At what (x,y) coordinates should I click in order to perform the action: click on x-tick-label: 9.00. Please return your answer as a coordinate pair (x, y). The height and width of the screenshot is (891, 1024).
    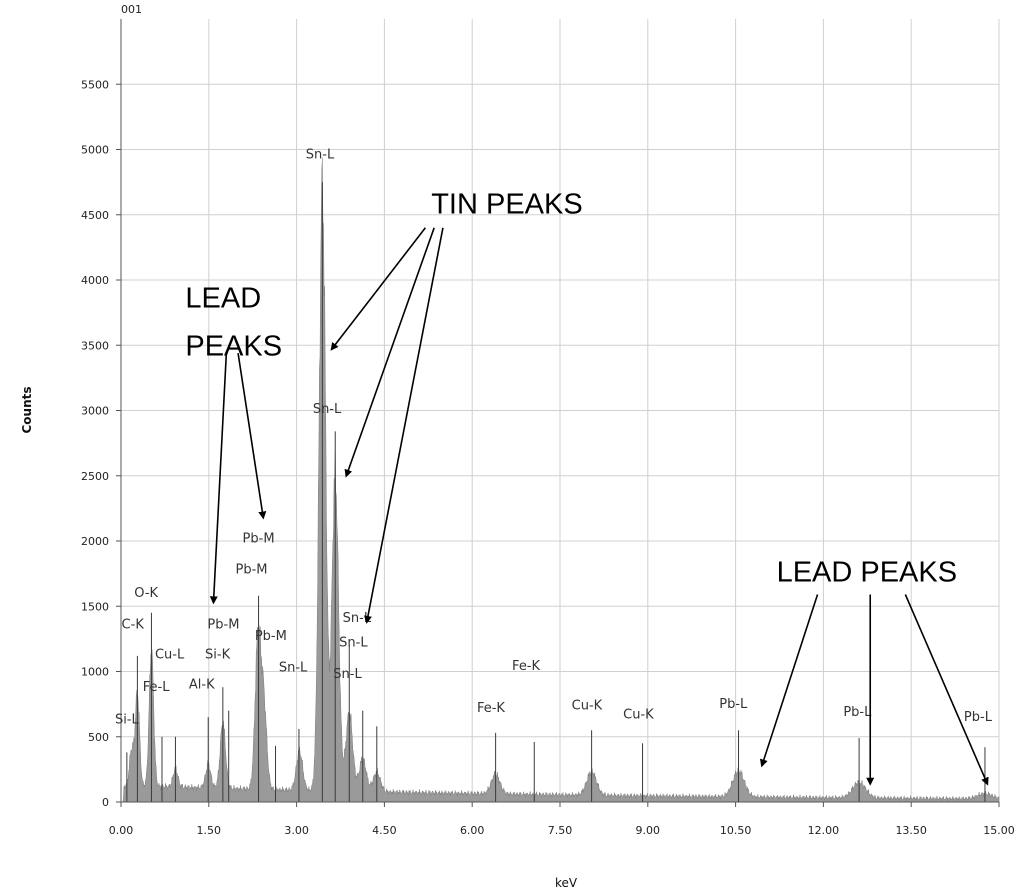
    Looking at the image, I should click on (648, 830).